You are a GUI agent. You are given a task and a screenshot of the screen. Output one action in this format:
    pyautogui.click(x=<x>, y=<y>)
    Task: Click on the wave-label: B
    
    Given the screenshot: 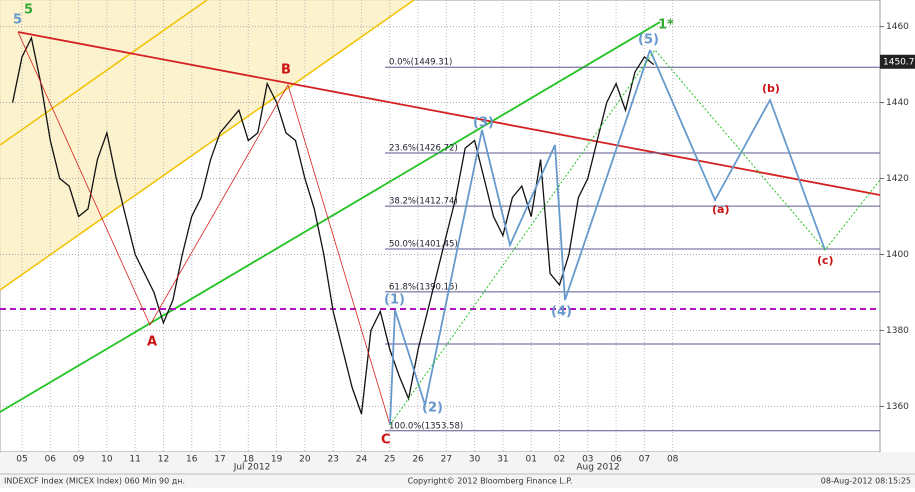 What is the action you would take?
    pyautogui.click(x=286, y=70)
    